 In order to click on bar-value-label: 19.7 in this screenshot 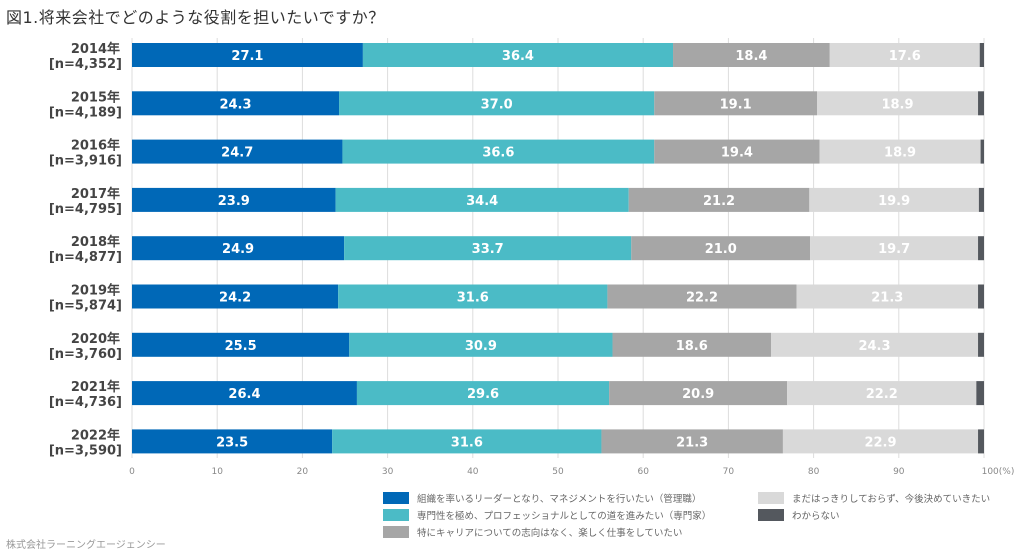, I will do `click(894, 249)`.